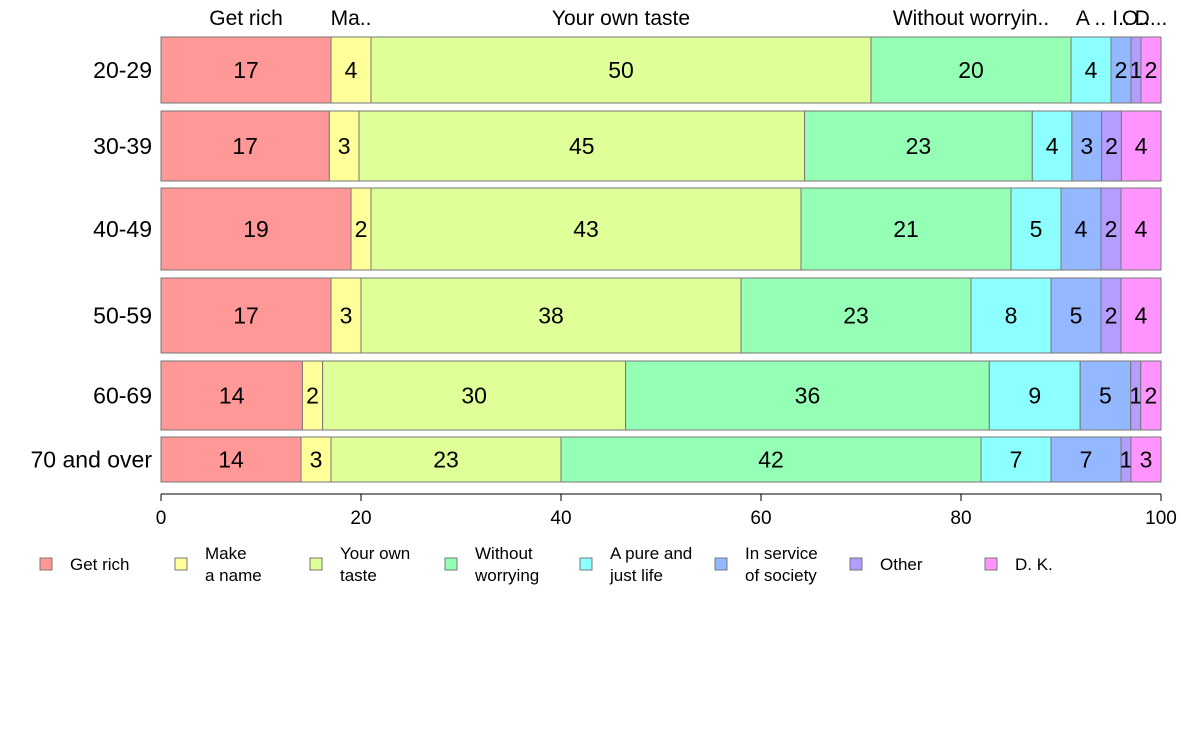  I want to click on legend-label: of society, so click(781, 575).